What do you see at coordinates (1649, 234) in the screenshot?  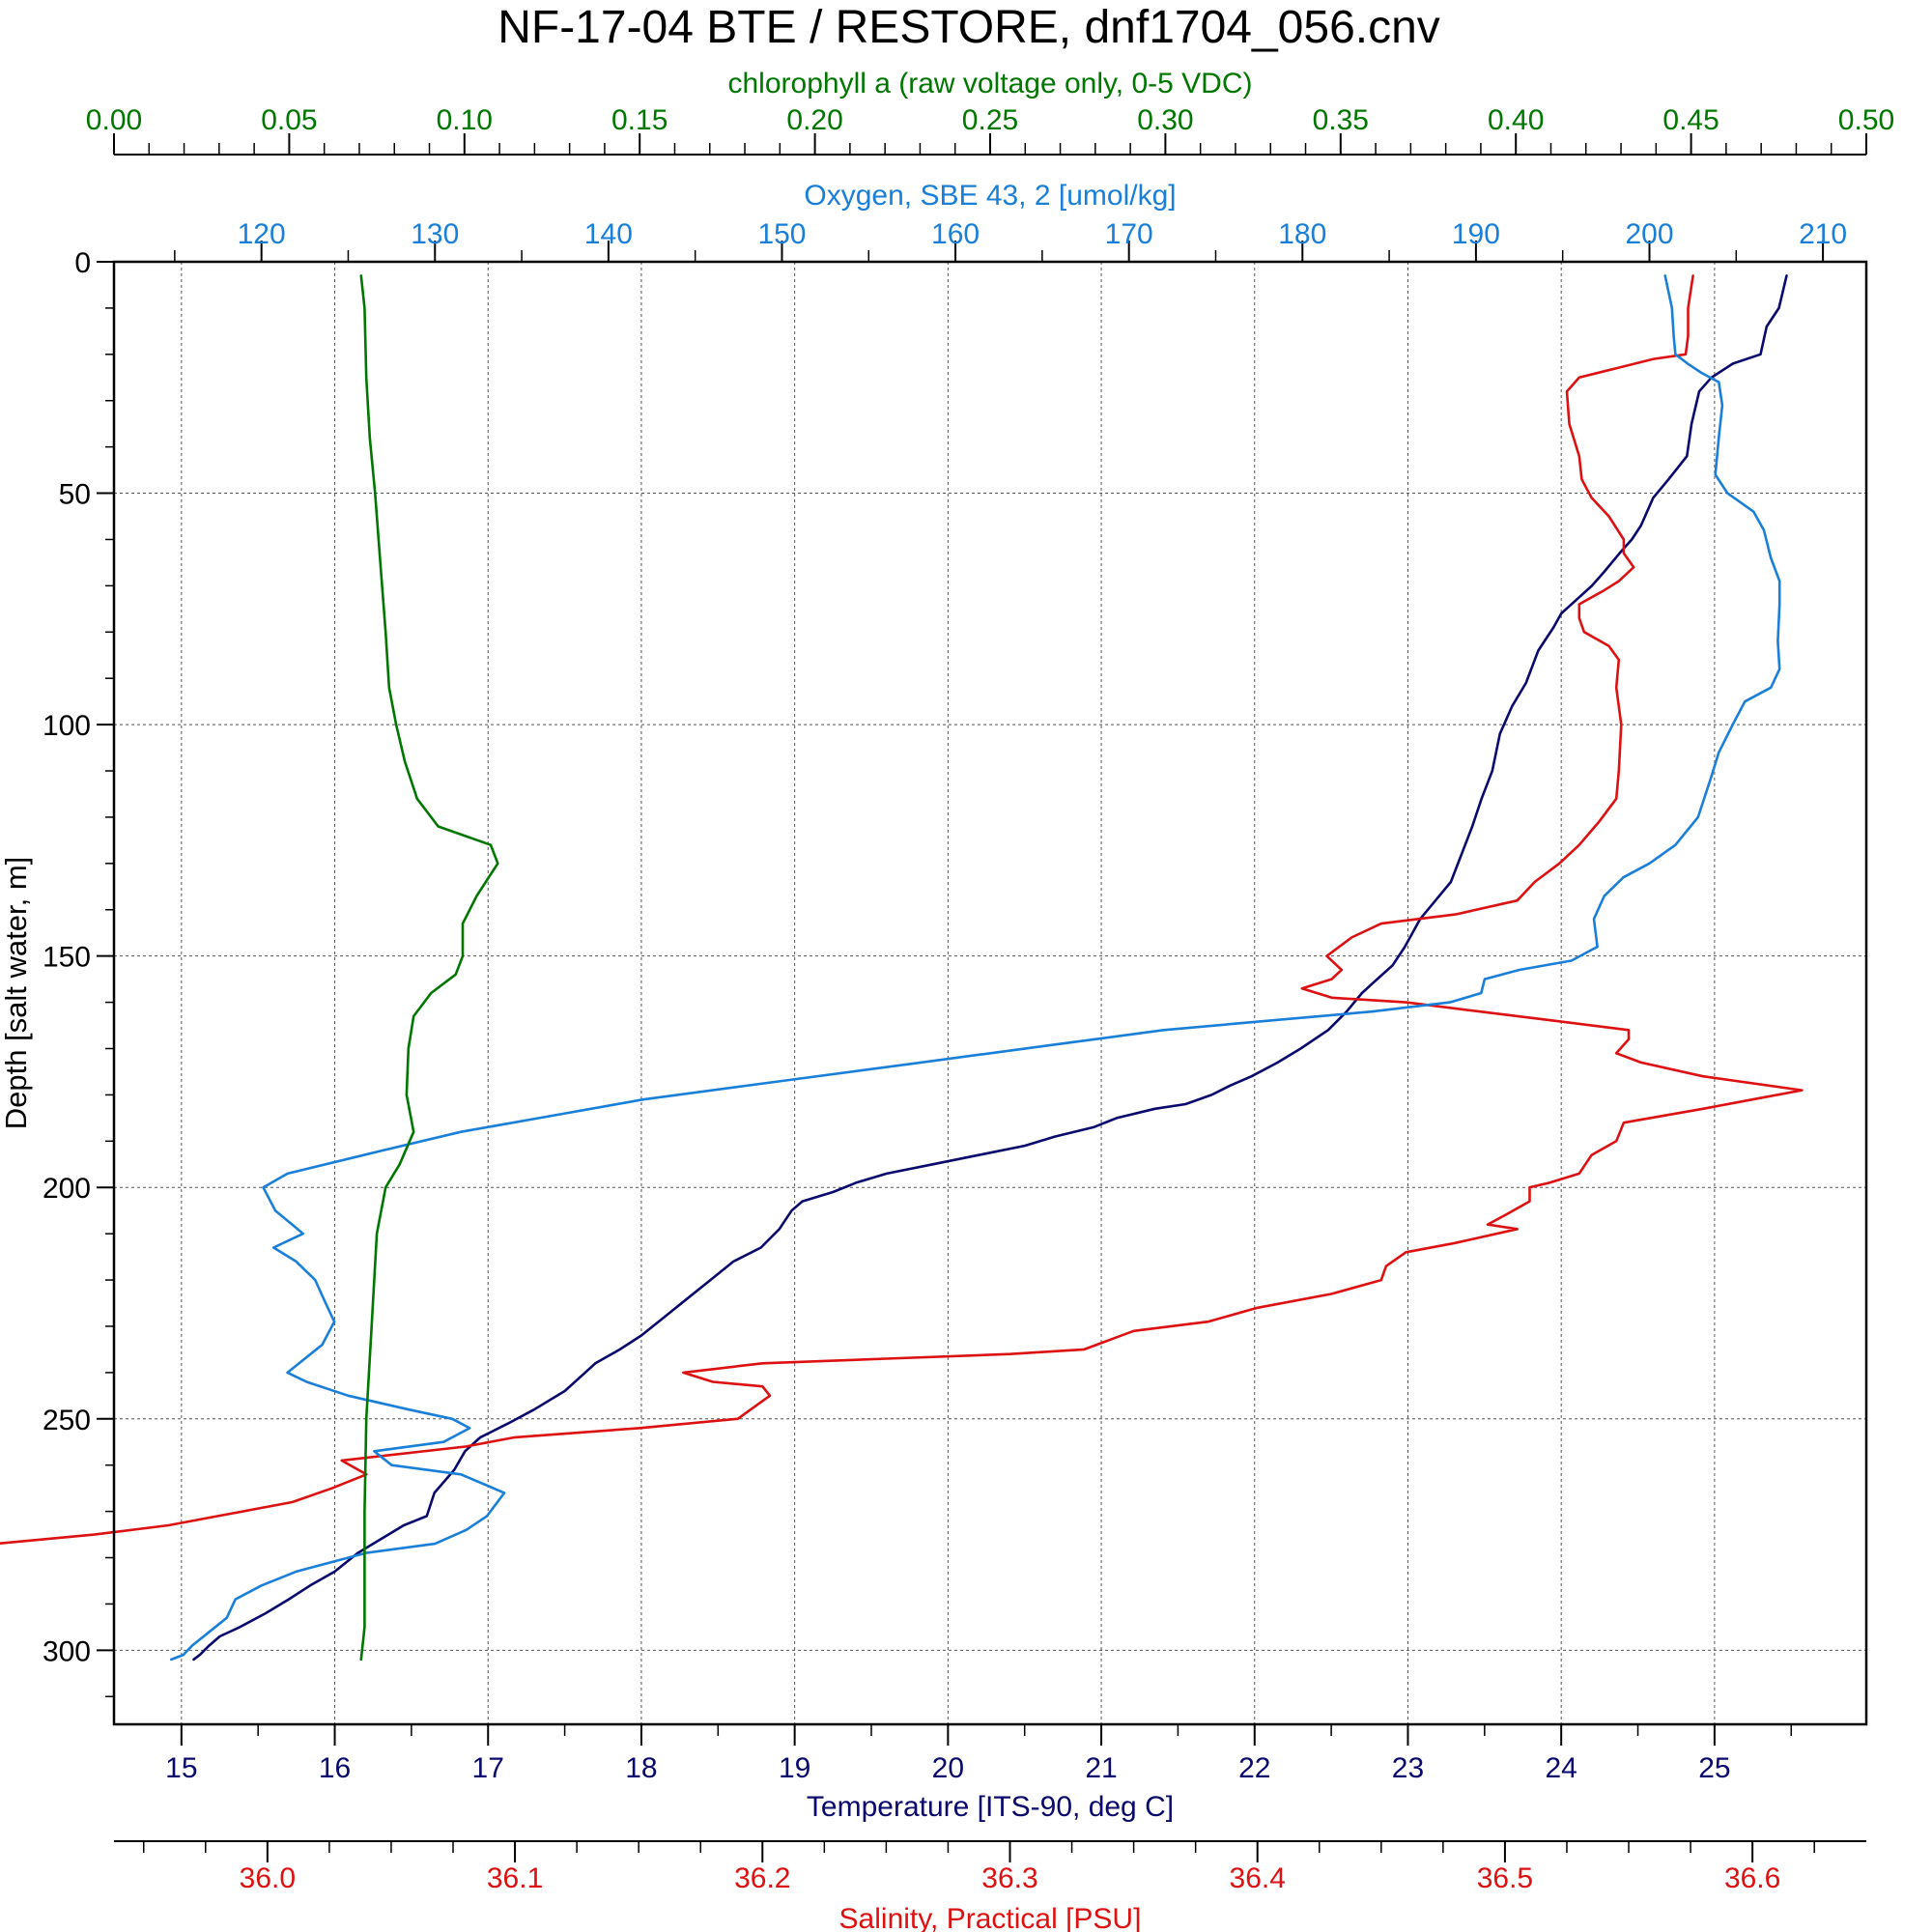 I see `x-tick-label-oxygen: 200` at bounding box center [1649, 234].